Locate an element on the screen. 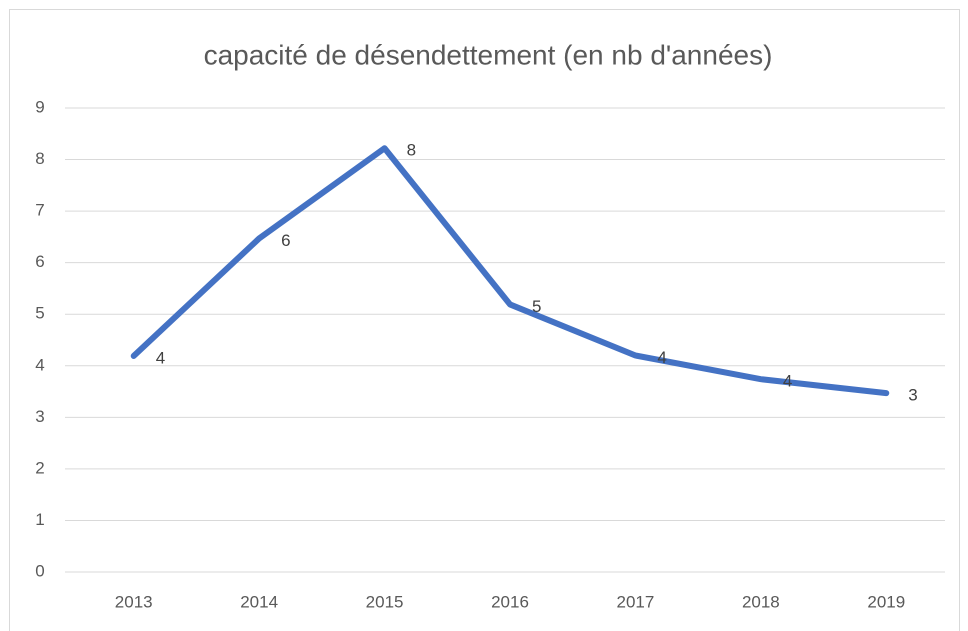  x-tick-label: 2019 is located at coordinates (886, 601).